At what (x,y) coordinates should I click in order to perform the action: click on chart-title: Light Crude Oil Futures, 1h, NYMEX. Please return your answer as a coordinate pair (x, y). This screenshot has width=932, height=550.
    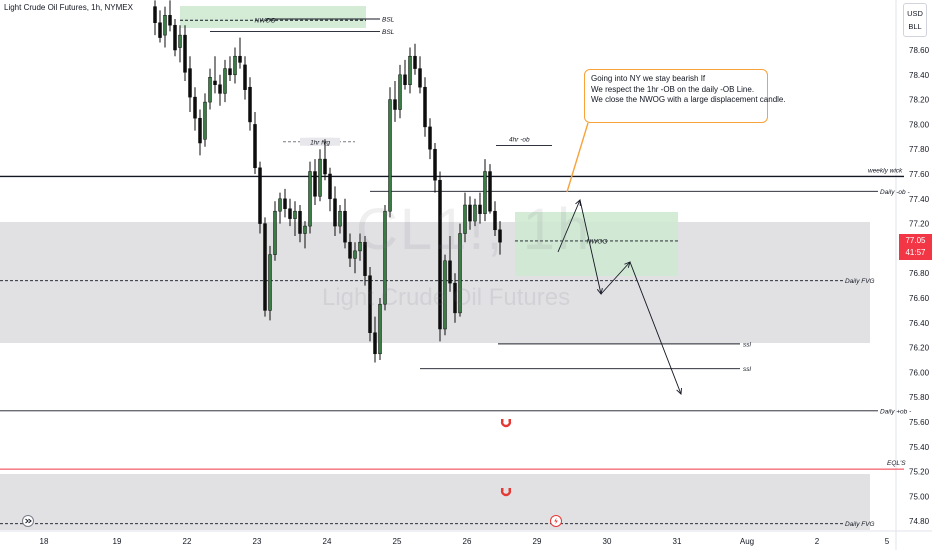
    Looking at the image, I should click on (68, 7).